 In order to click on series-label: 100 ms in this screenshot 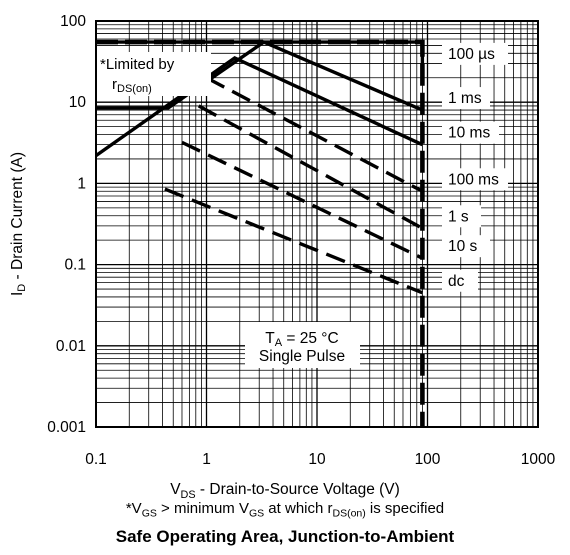, I will do `click(473, 179)`.